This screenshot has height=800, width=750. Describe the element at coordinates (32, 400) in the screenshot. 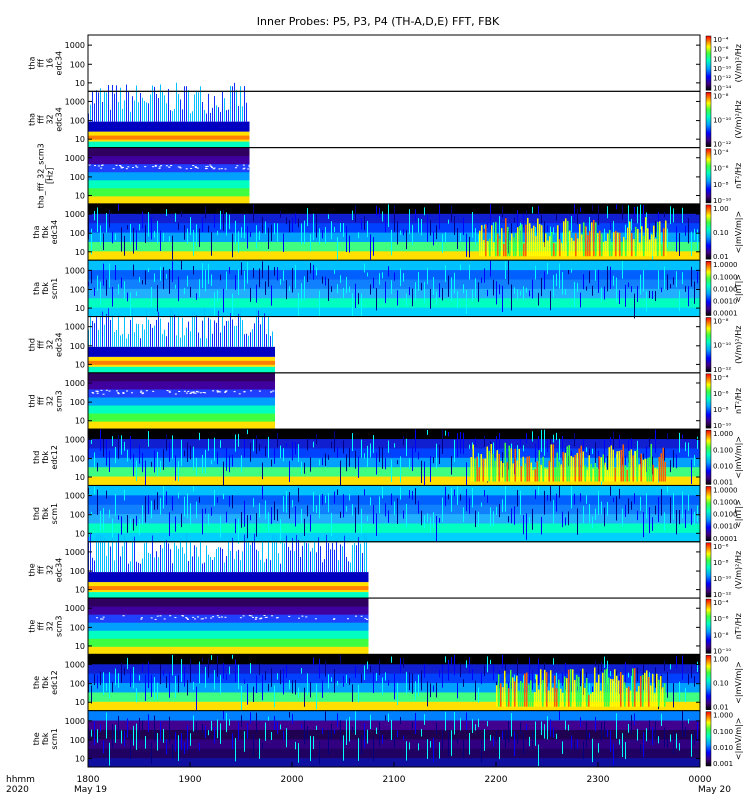

I see `y-axis-label: thd` at that location.